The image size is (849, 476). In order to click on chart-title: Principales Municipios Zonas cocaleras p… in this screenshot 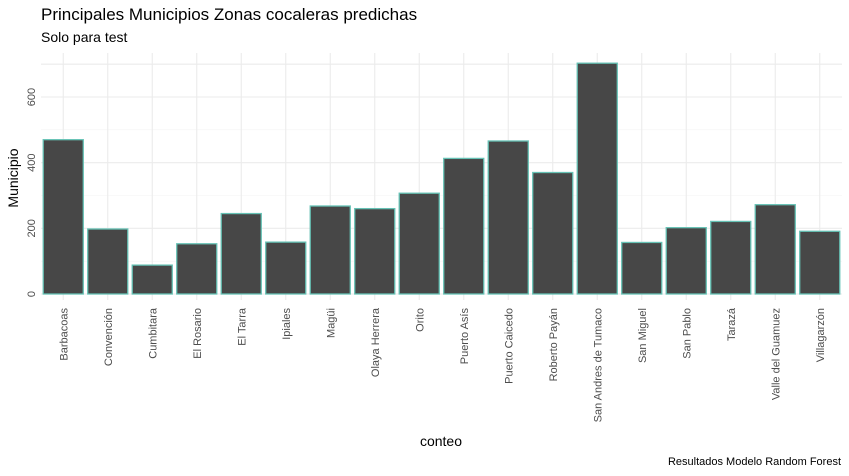, I will do `click(229, 14)`.